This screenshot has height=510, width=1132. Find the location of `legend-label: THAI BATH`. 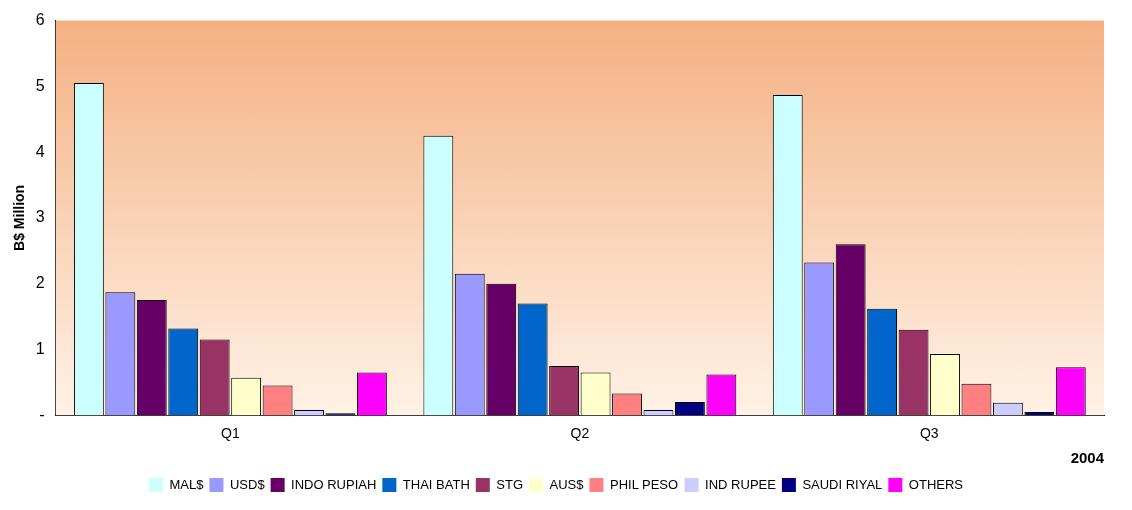

legend-label: THAI BATH is located at coordinates (436, 484).